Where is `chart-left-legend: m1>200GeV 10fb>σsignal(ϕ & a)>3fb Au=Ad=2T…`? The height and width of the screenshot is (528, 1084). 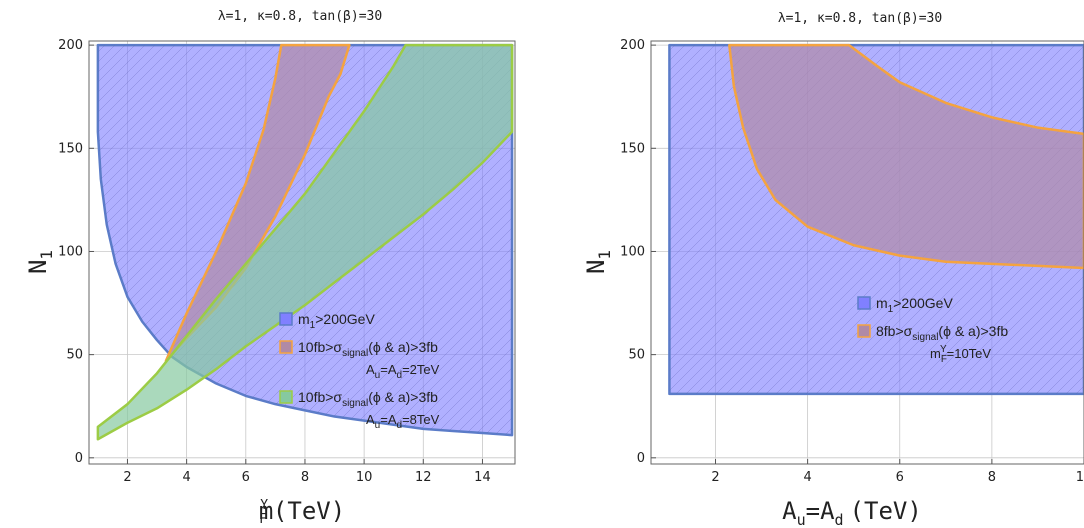 chart-left-legend: m1>200GeV 10fb>σsignal(ϕ & a)>3fb Au=Ad=2T… is located at coordinates (359, 371).